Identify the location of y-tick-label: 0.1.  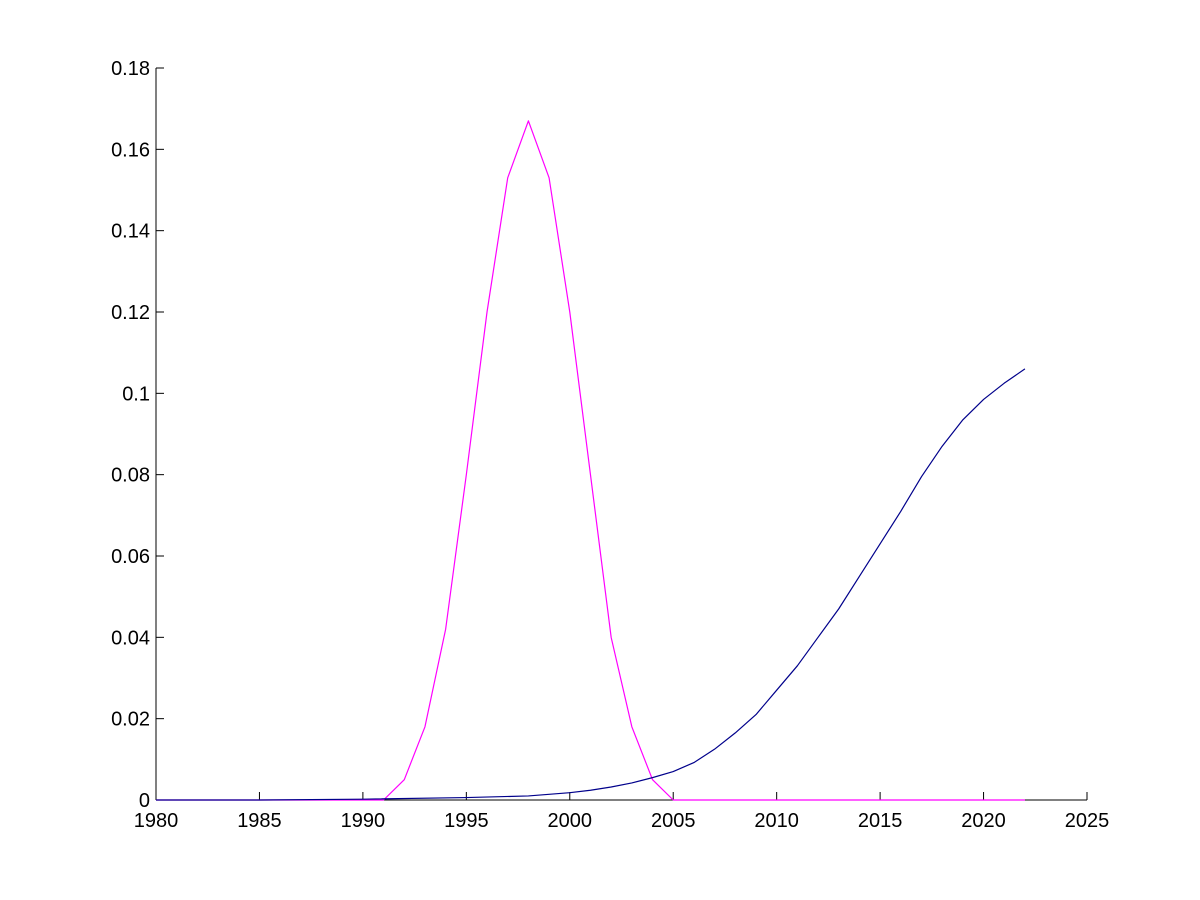
(136, 394).